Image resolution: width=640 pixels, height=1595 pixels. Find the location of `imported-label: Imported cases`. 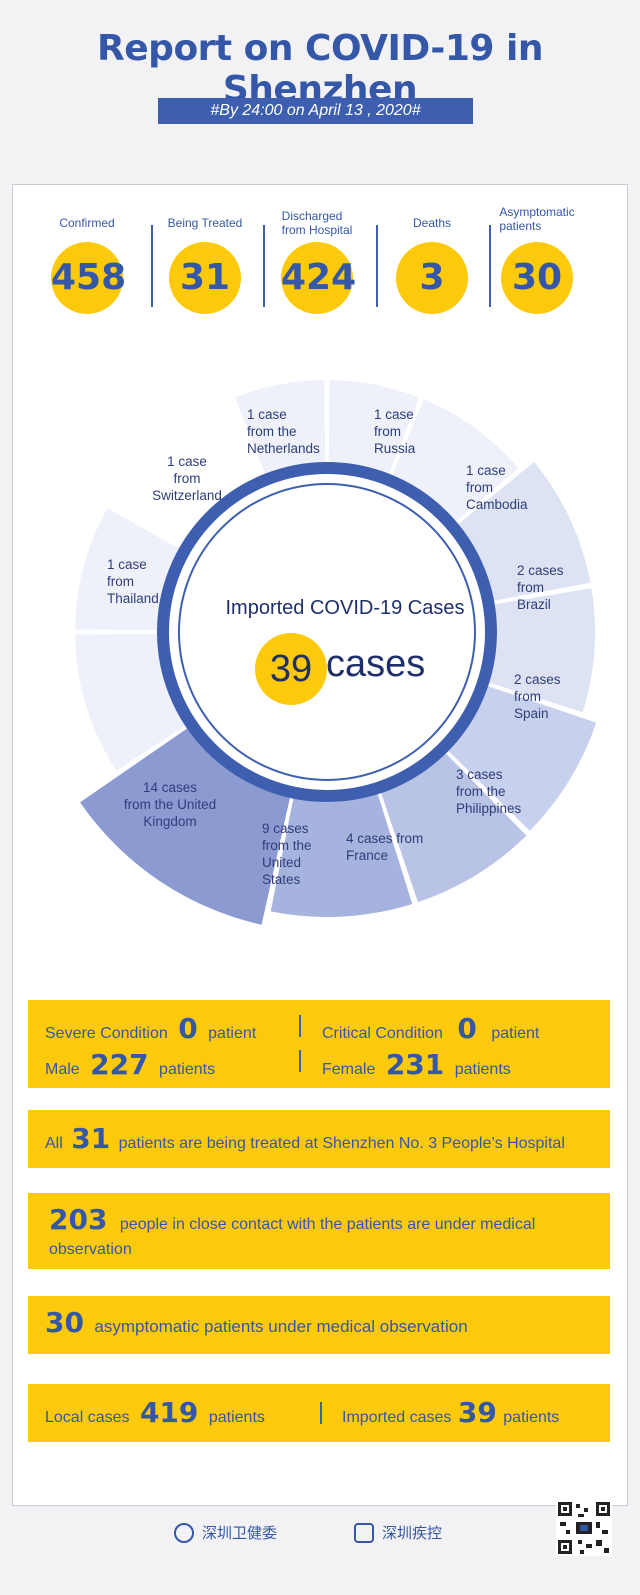

imported-label: Imported cases is located at coordinates (397, 1417).